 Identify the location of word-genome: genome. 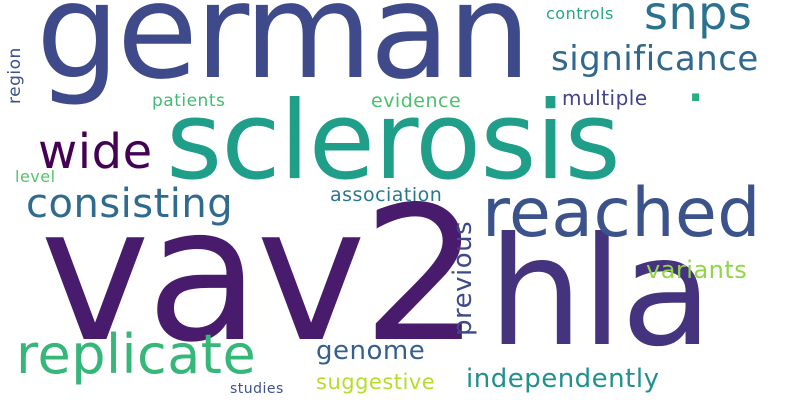
(371, 351).